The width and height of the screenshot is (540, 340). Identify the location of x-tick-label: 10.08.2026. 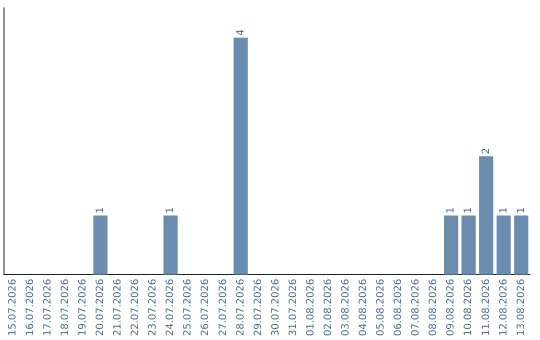
(468, 307).